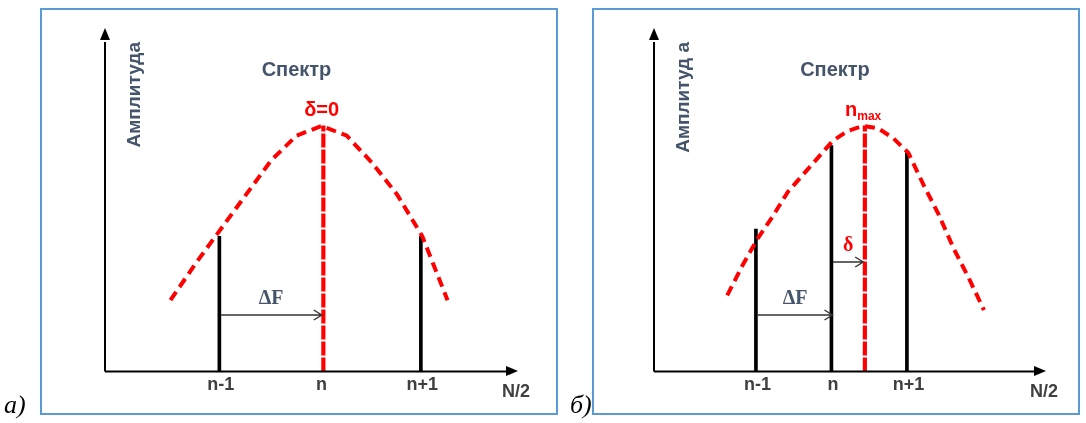  I want to click on text: а), so click(15, 404).